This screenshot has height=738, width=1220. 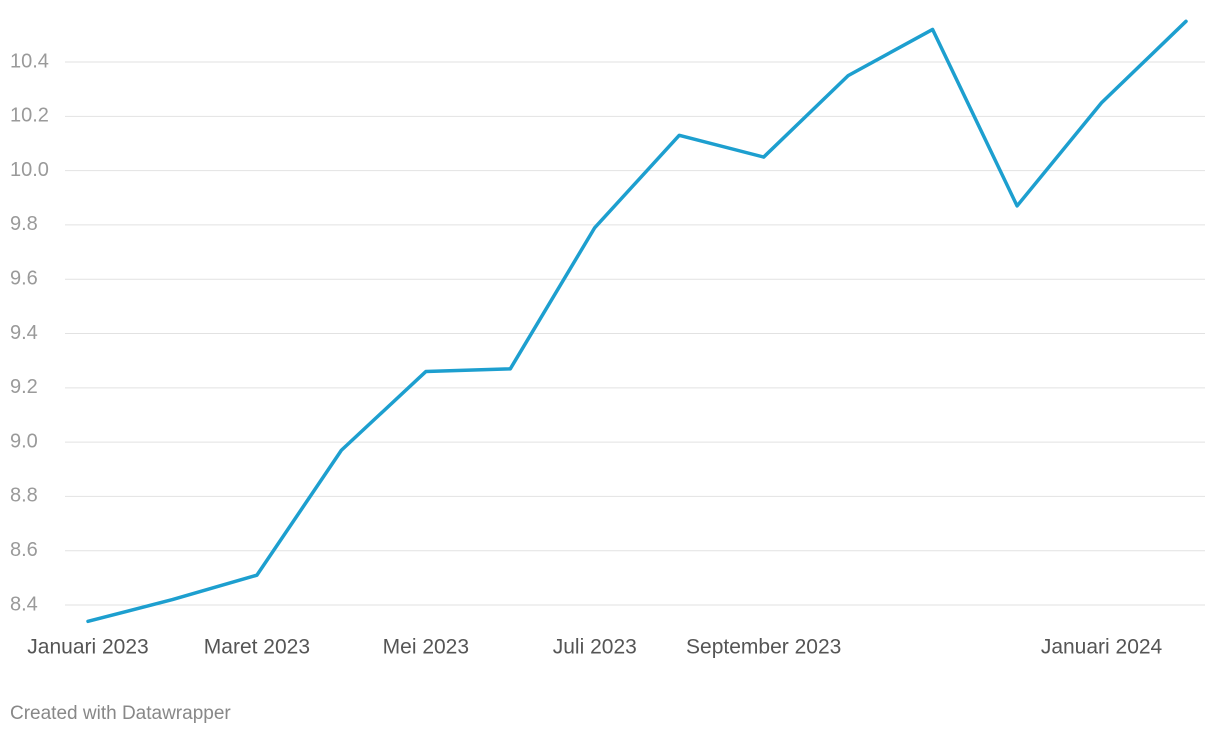 What do you see at coordinates (24, 387) in the screenshot?
I see `y-tick-label: 9.2` at bounding box center [24, 387].